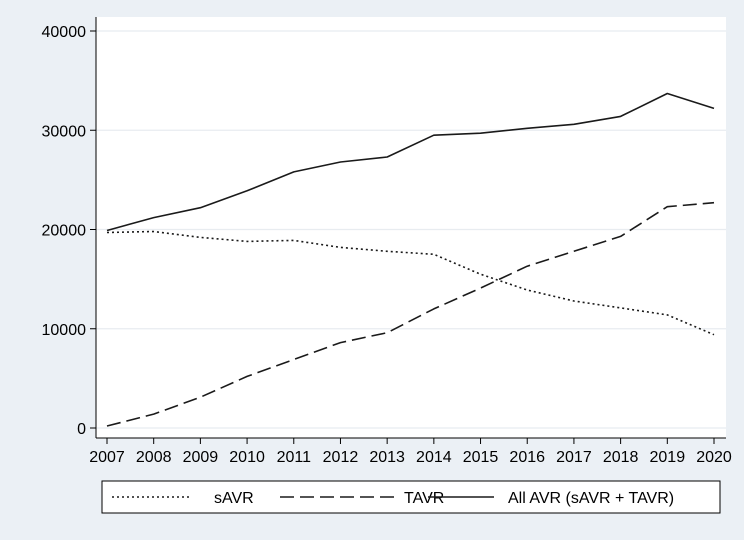 The image size is (744, 540). I want to click on y-tick-label: 40000, so click(64, 32).